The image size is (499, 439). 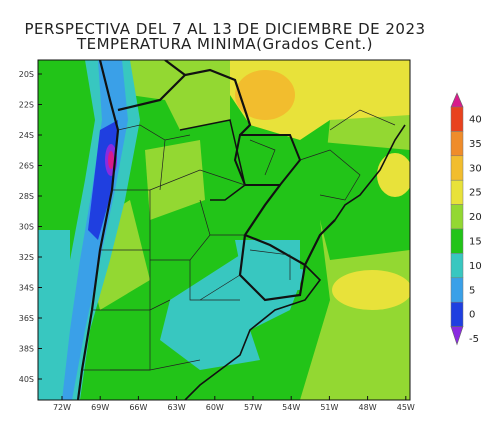 I want to click on lat-label: 36S, so click(x=26, y=318).